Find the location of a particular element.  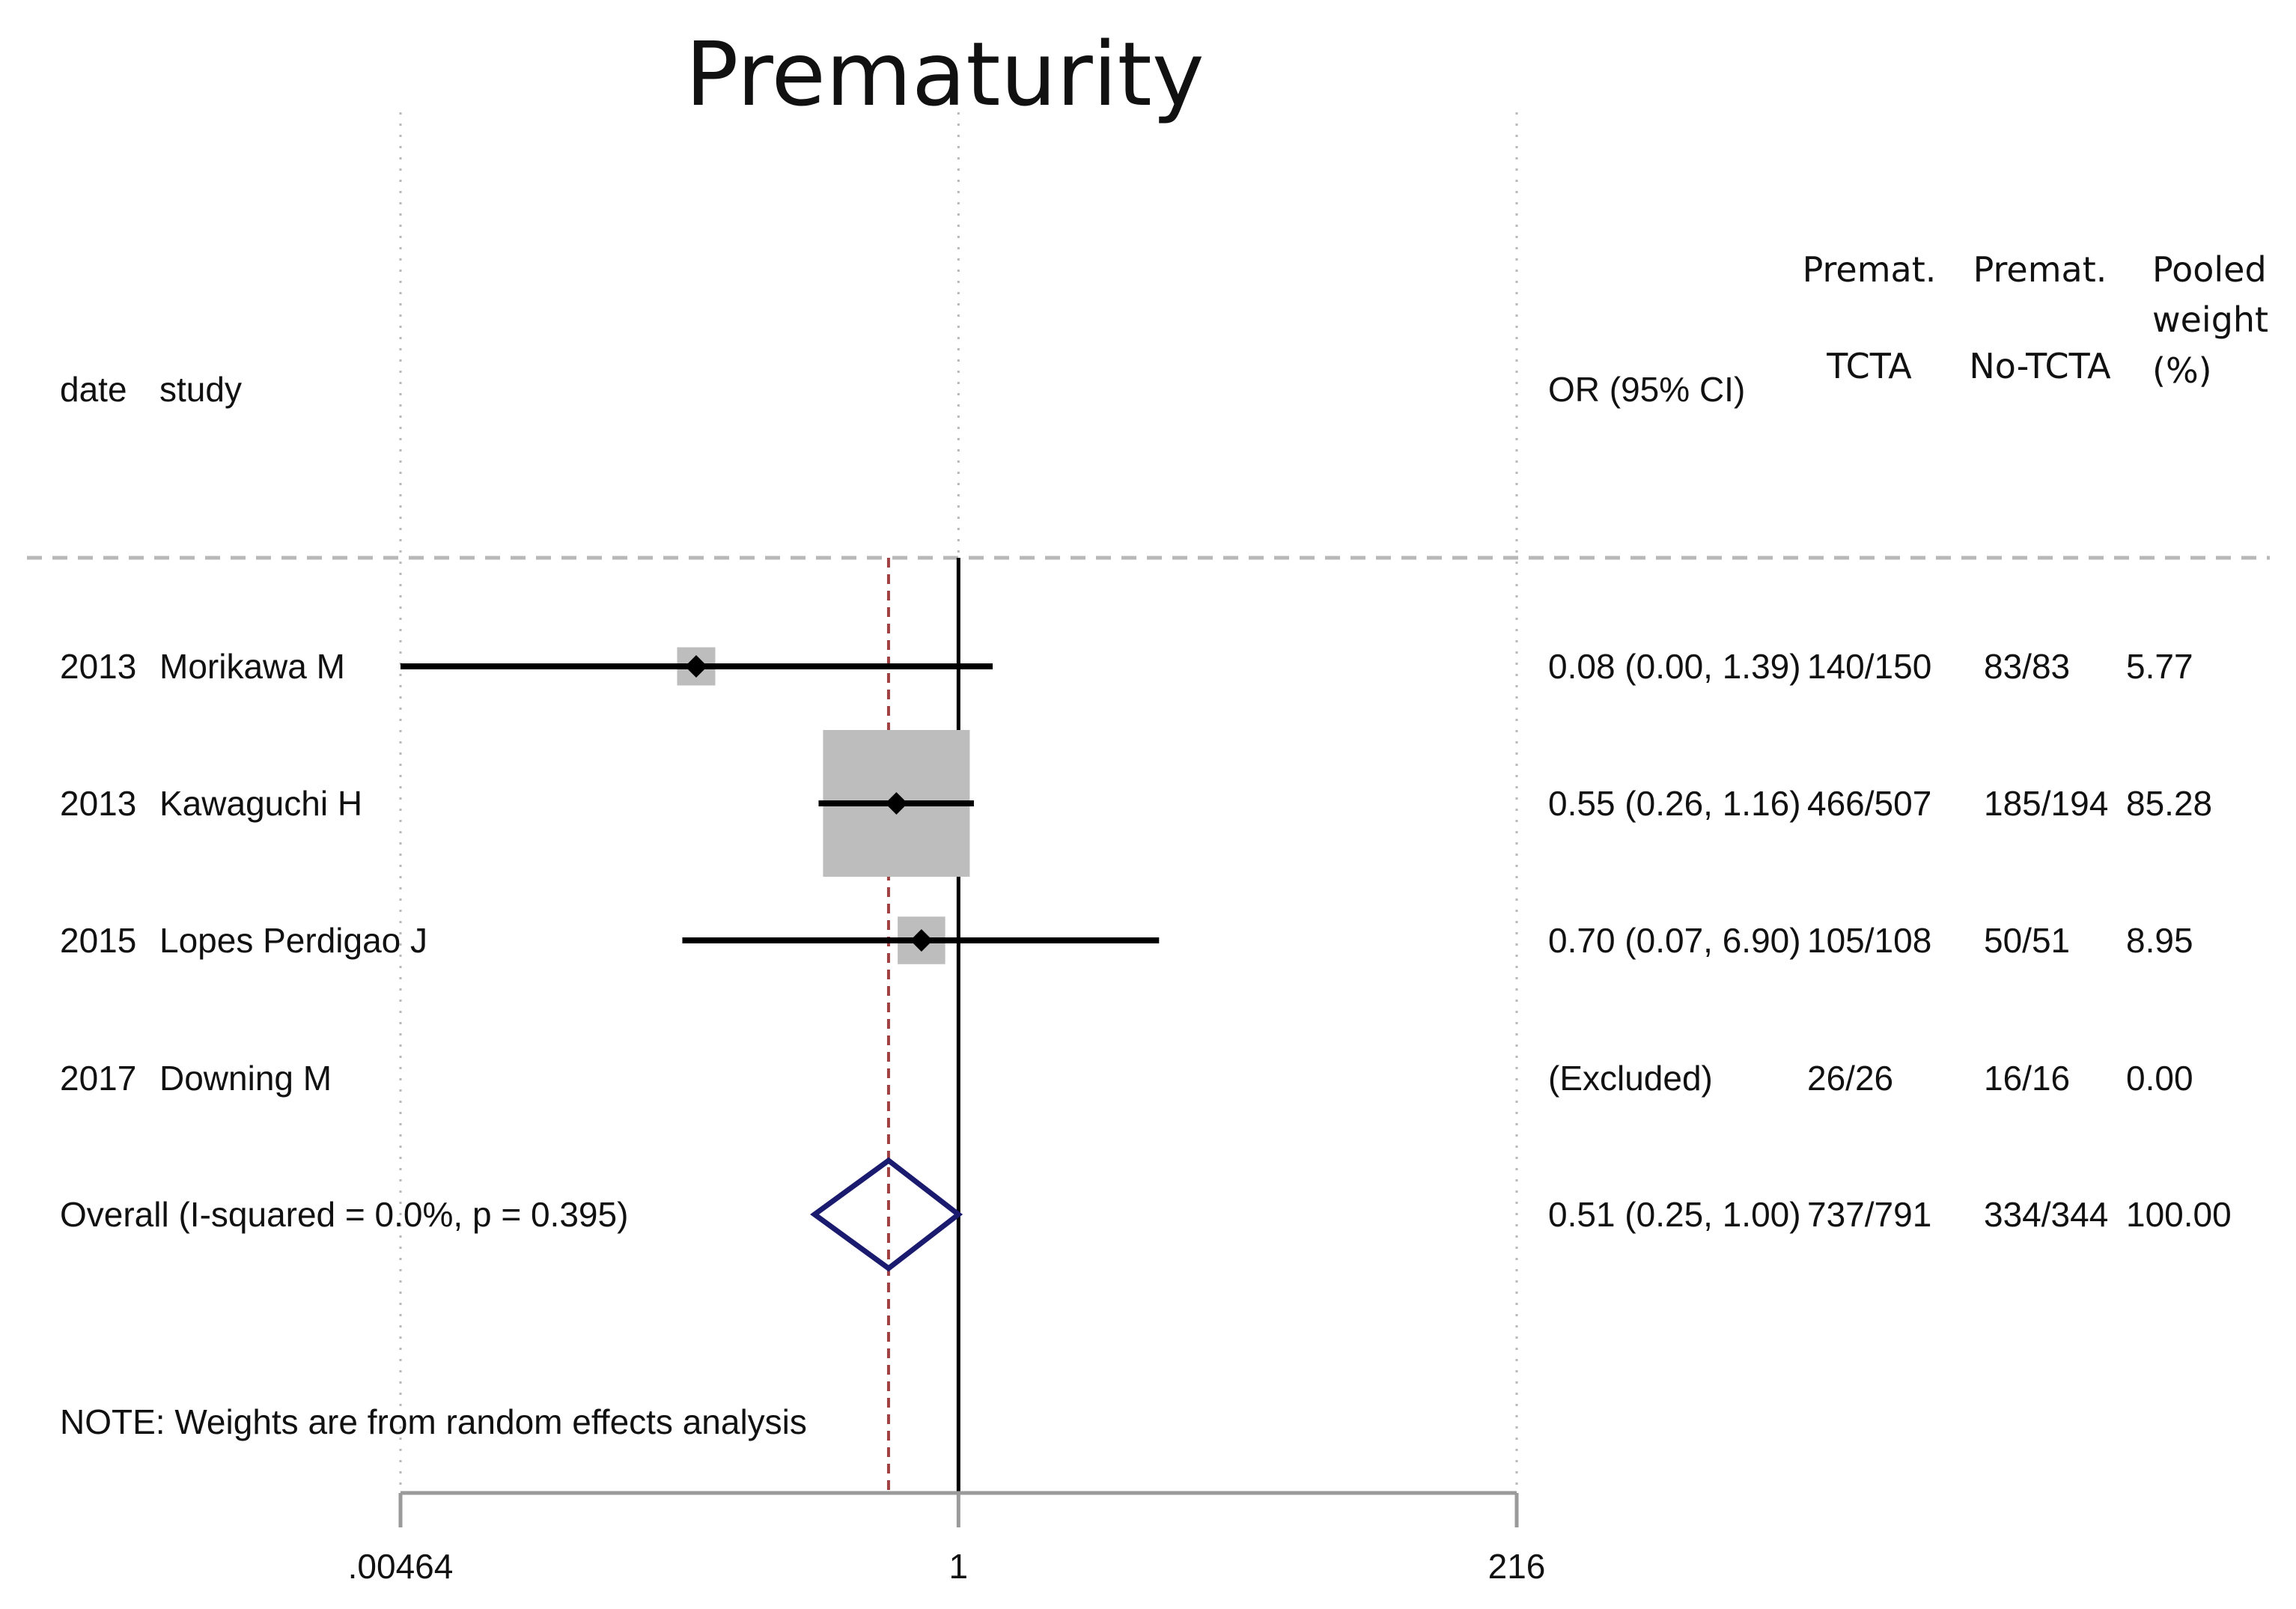

header-notcta-line1: Premat. is located at coordinates (2040, 269).